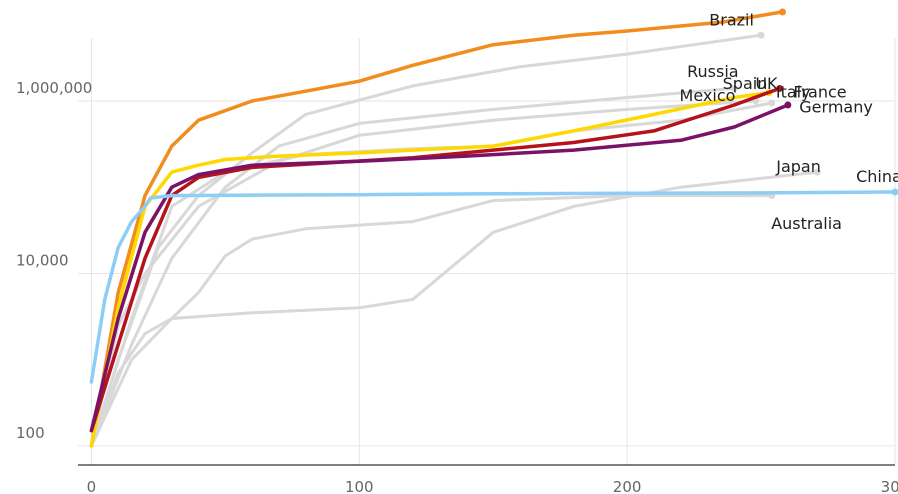 This screenshot has height=494, width=898. I want to click on x-tick-label: 0, so click(92, 486).